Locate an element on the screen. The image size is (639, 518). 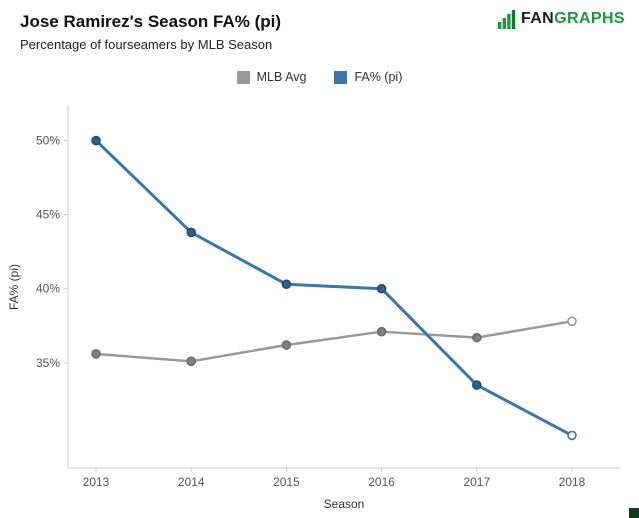
legend-item-fa-pct: FA% (pi) is located at coordinates (368, 77).